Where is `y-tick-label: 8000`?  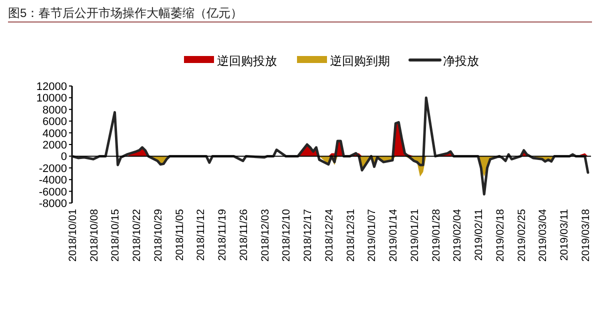 y-tick-label: 8000 is located at coordinates (54, 110).